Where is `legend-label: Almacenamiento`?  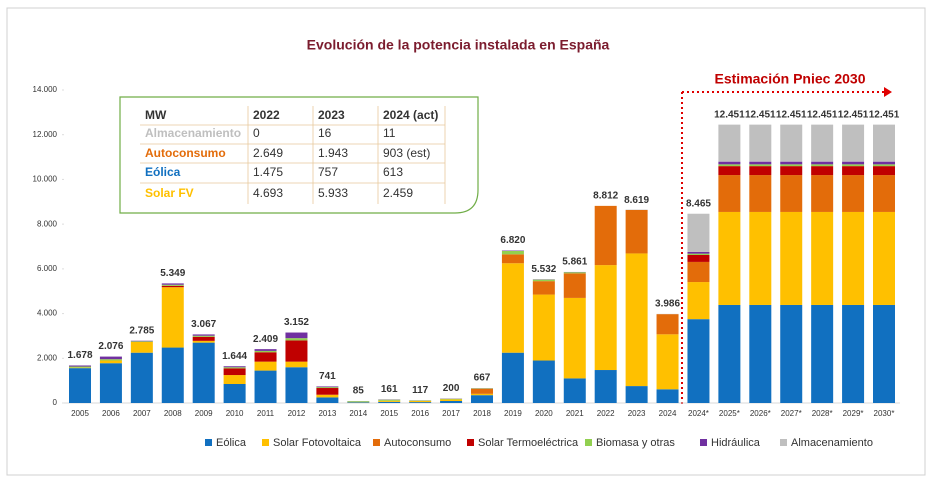 legend-label: Almacenamiento is located at coordinates (832, 443).